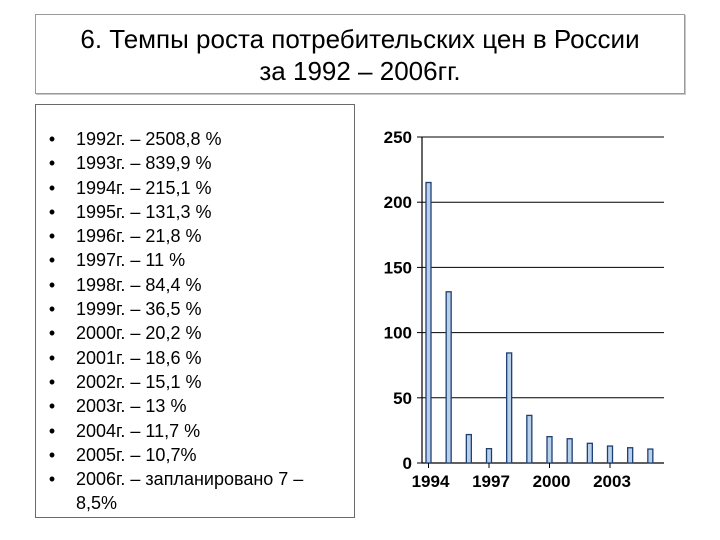 Image resolution: width=720 pixels, height=540 pixels. Describe the element at coordinates (549, 450) in the screenshot. I see `bar-2000` at that location.